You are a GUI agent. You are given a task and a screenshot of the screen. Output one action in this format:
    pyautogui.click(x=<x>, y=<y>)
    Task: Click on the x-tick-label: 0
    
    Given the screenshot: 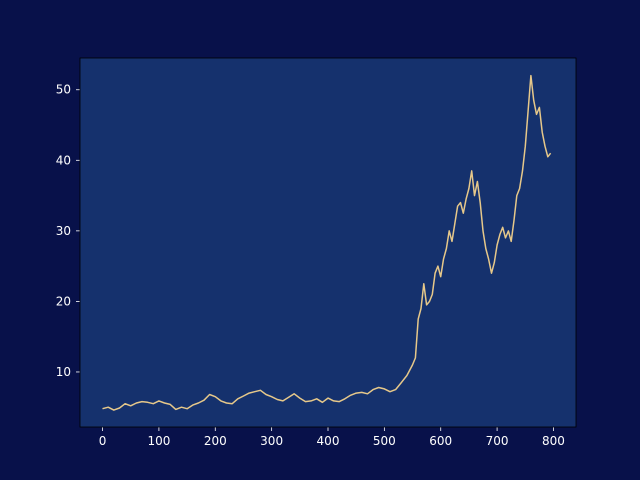 What is the action you would take?
    pyautogui.click(x=103, y=441)
    